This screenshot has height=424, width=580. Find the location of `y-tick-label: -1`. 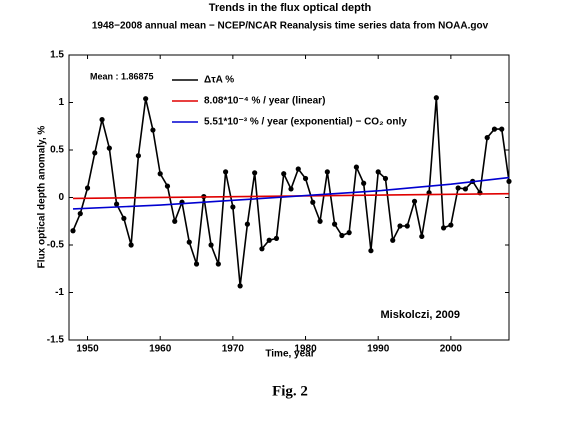

y-tick-label: -1 is located at coordinates (59, 292).